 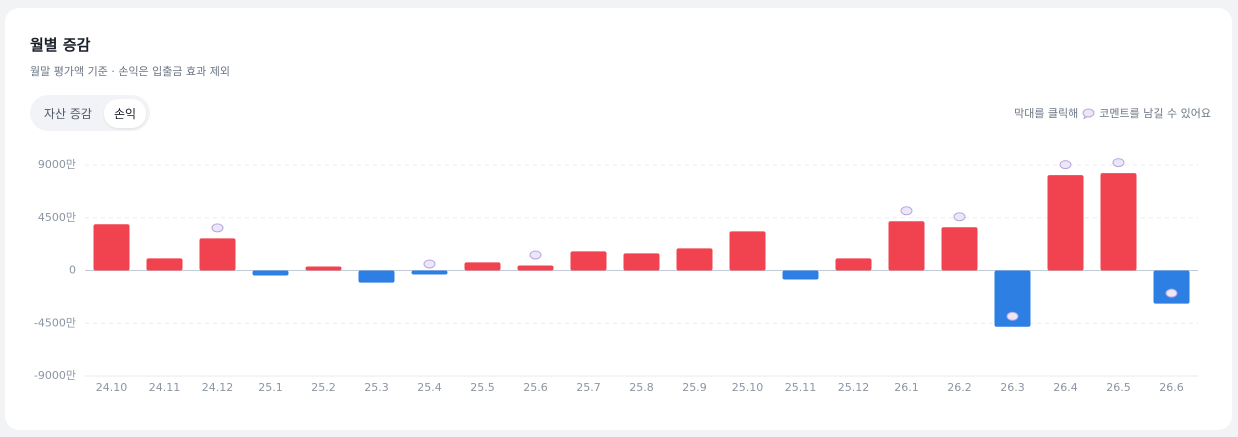 What do you see at coordinates (218, 387) in the screenshot?
I see `x-tick-label: 24.12` at bounding box center [218, 387].